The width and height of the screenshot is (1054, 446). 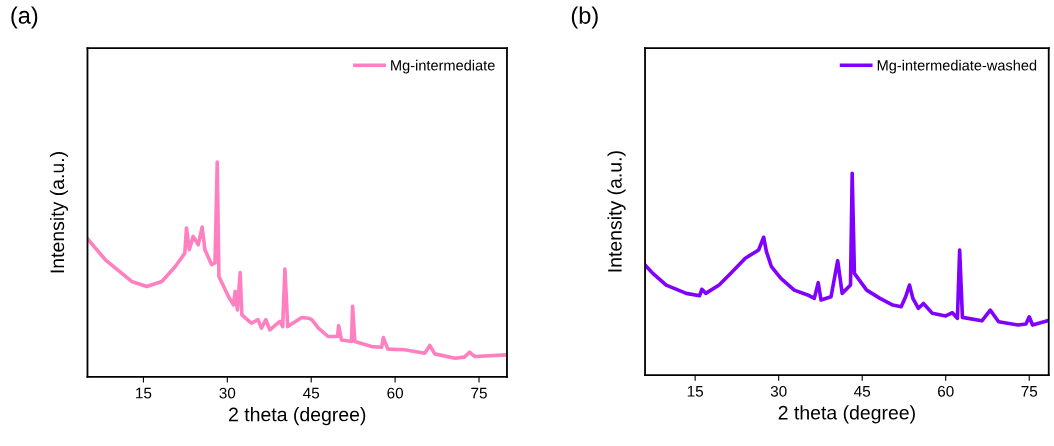 What do you see at coordinates (584, 17) in the screenshot?
I see `chart-title: (b)` at bounding box center [584, 17].